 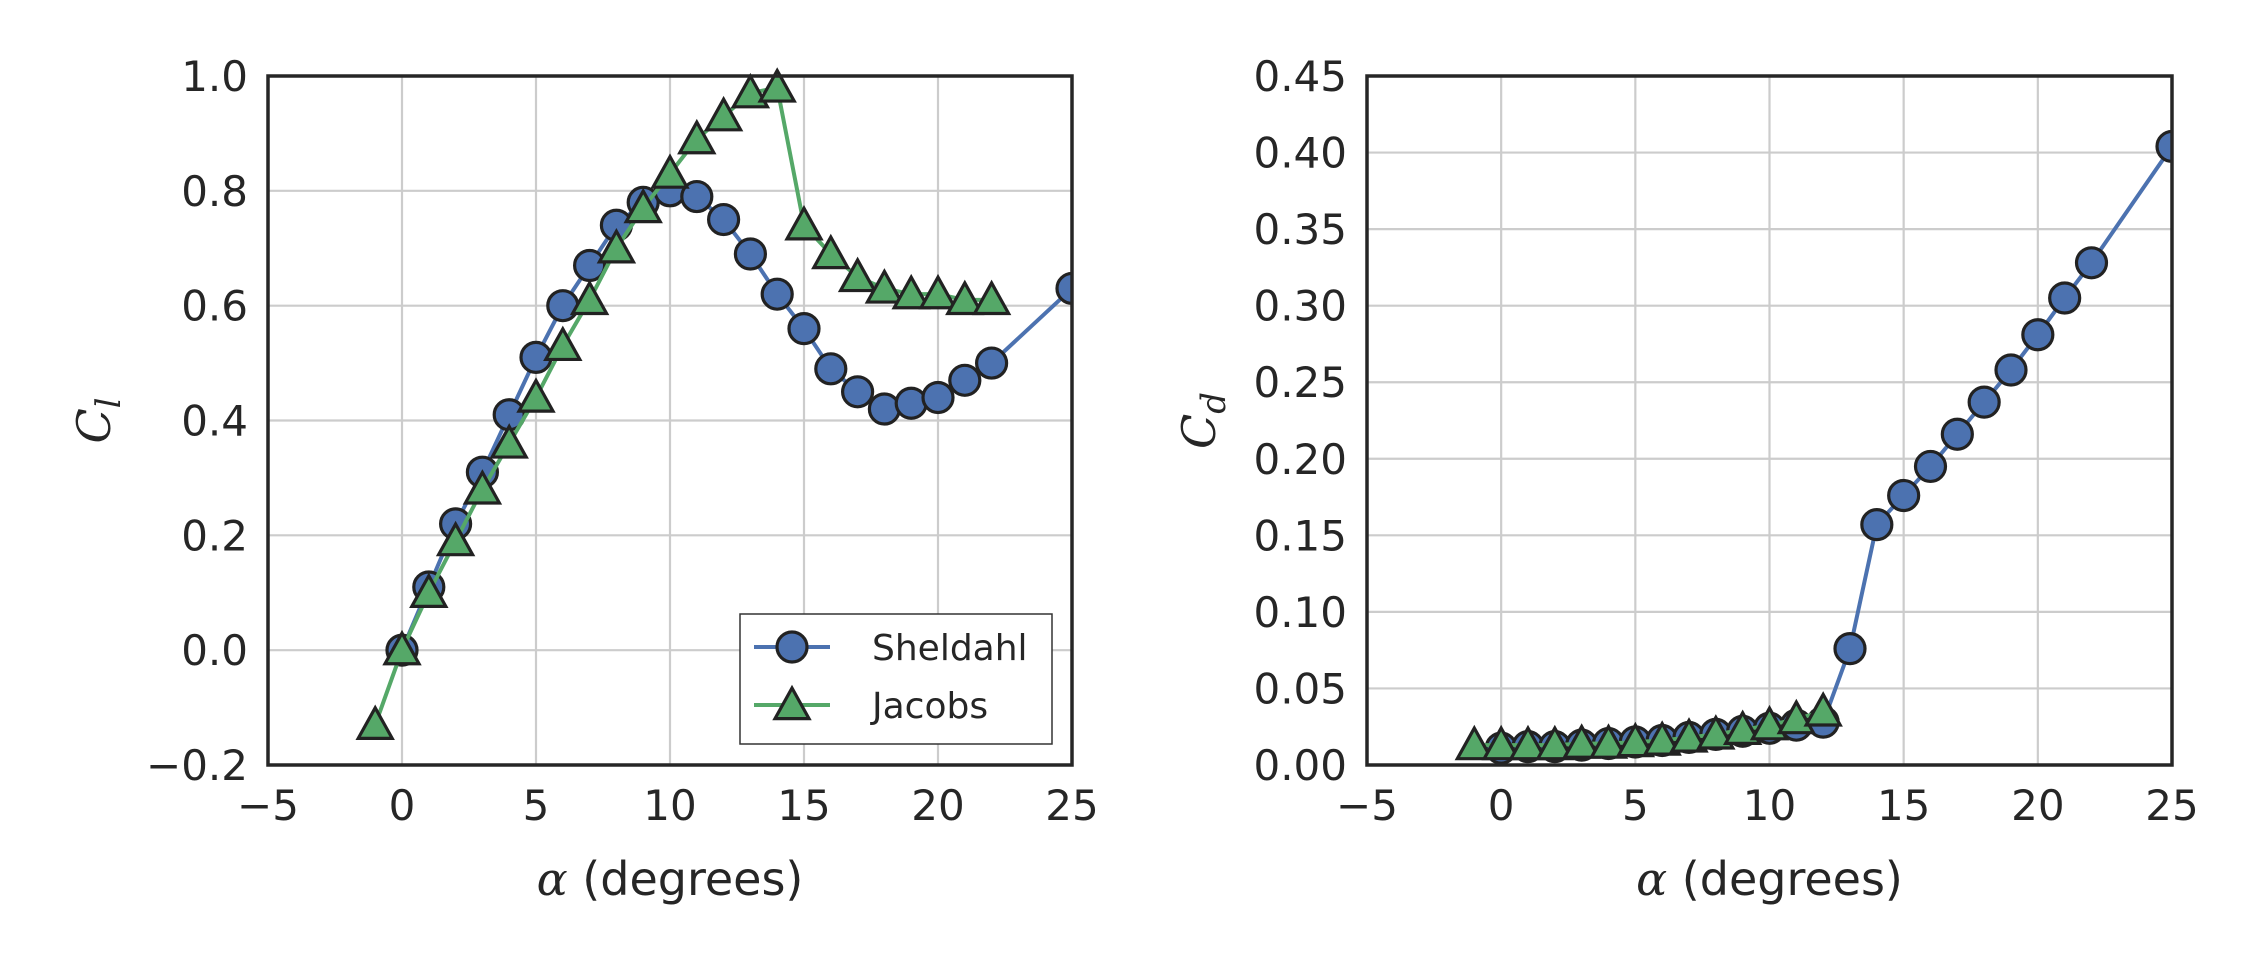 I want to click on y-tick-label: 1.0, so click(x=214, y=76).